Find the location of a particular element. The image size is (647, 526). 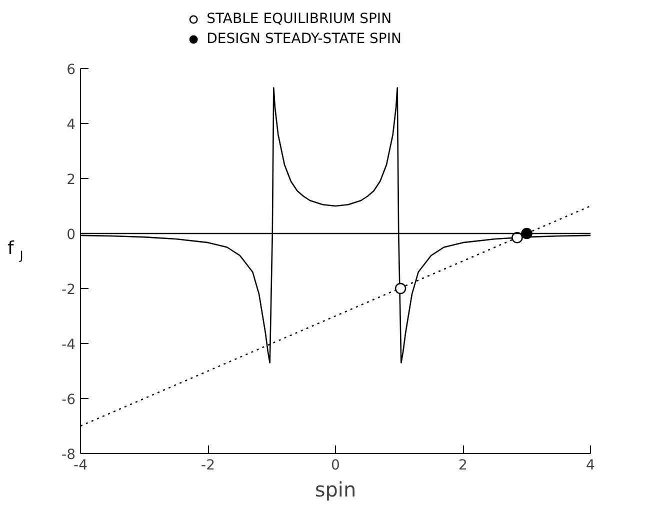

y-tick-label: -8 is located at coordinates (69, 455).